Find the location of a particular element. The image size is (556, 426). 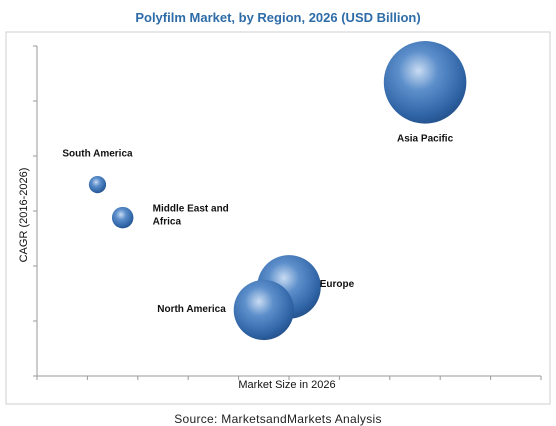

bubble-label-middle-east-and-africa: Middle East and Africa is located at coordinates (191, 216).